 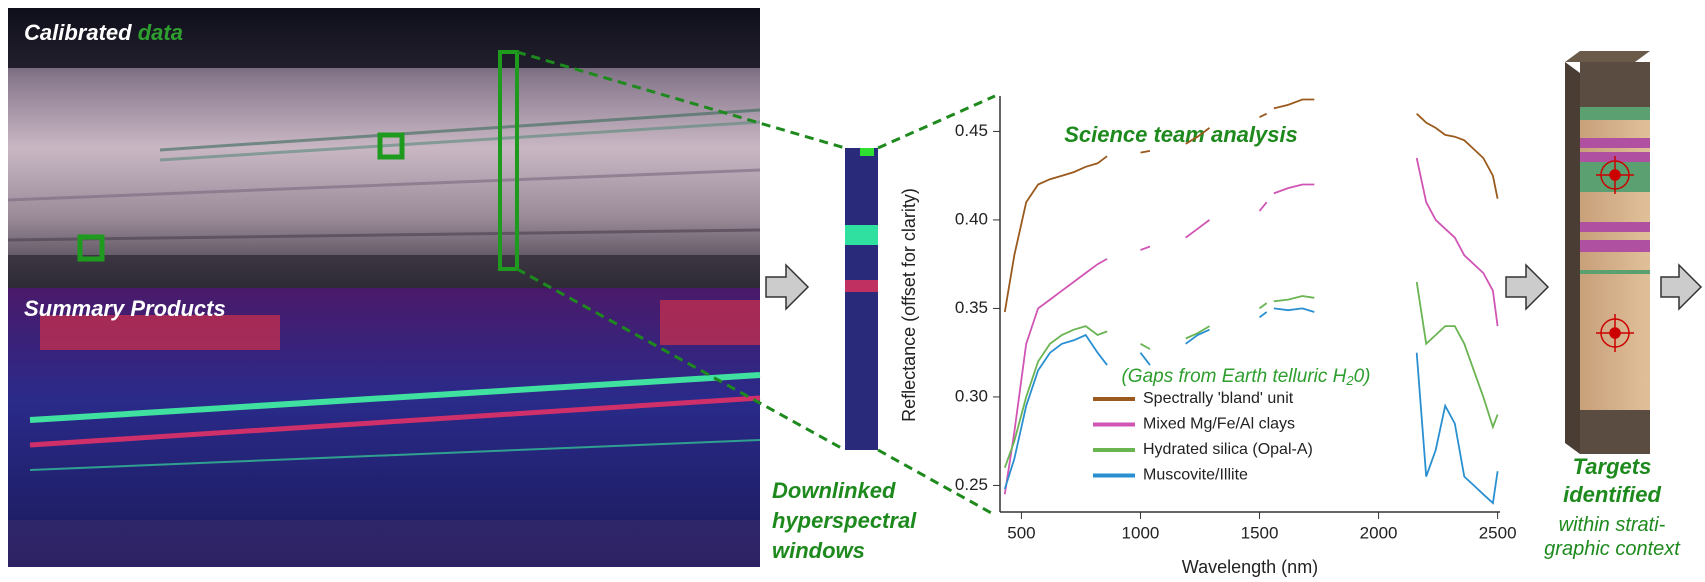 What do you see at coordinates (1612, 480) in the screenshot?
I see `target-label: Targets identified` at bounding box center [1612, 480].